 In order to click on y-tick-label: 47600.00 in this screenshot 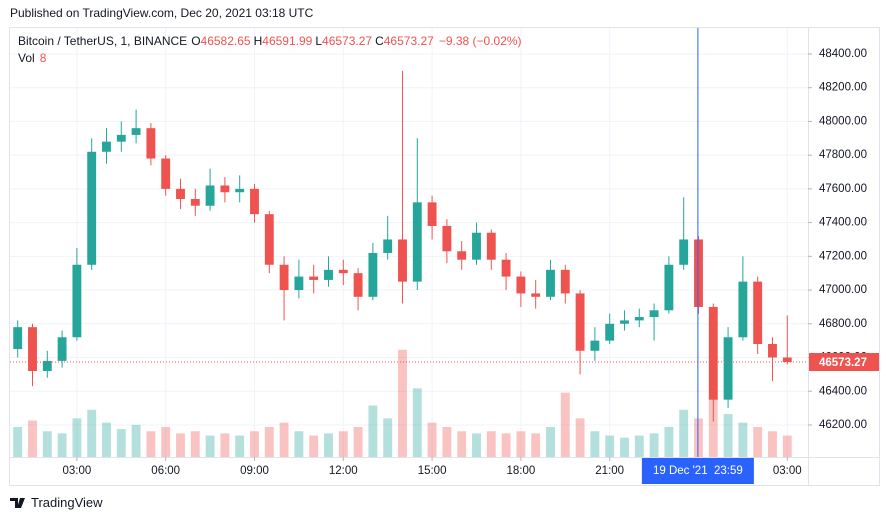, I will do `click(843, 189)`.